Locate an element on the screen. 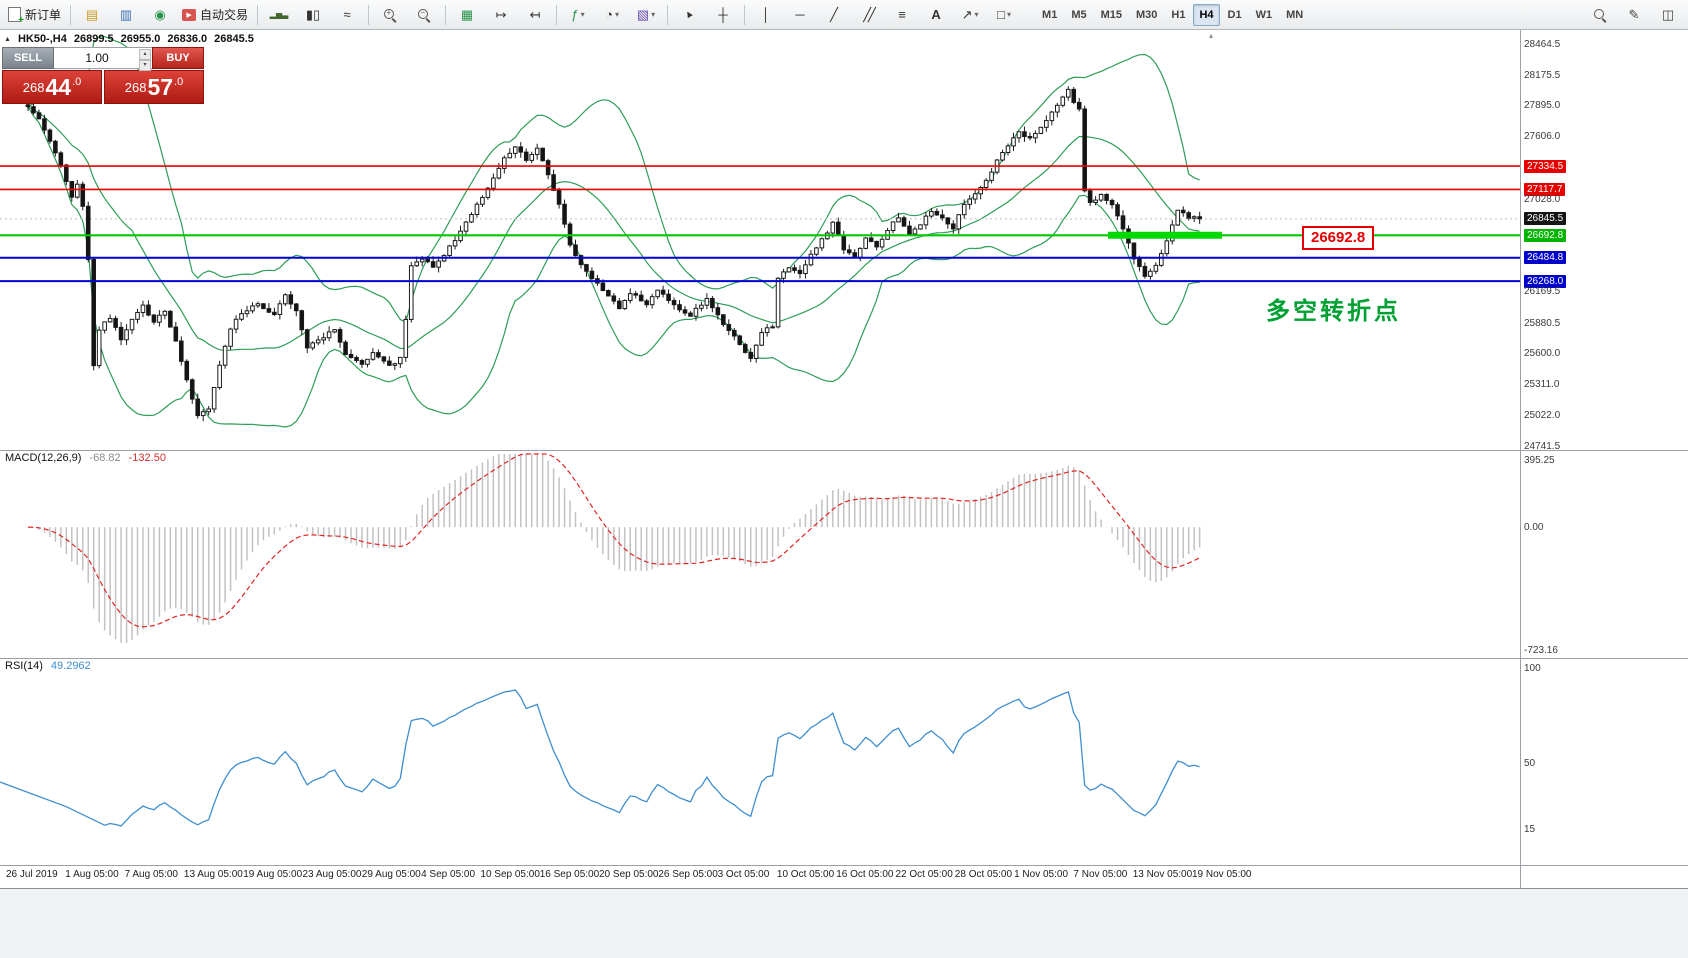 The height and width of the screenshot is (958, 1688). templates-button: ▧ ▾ is located at coordinates (646, 15).